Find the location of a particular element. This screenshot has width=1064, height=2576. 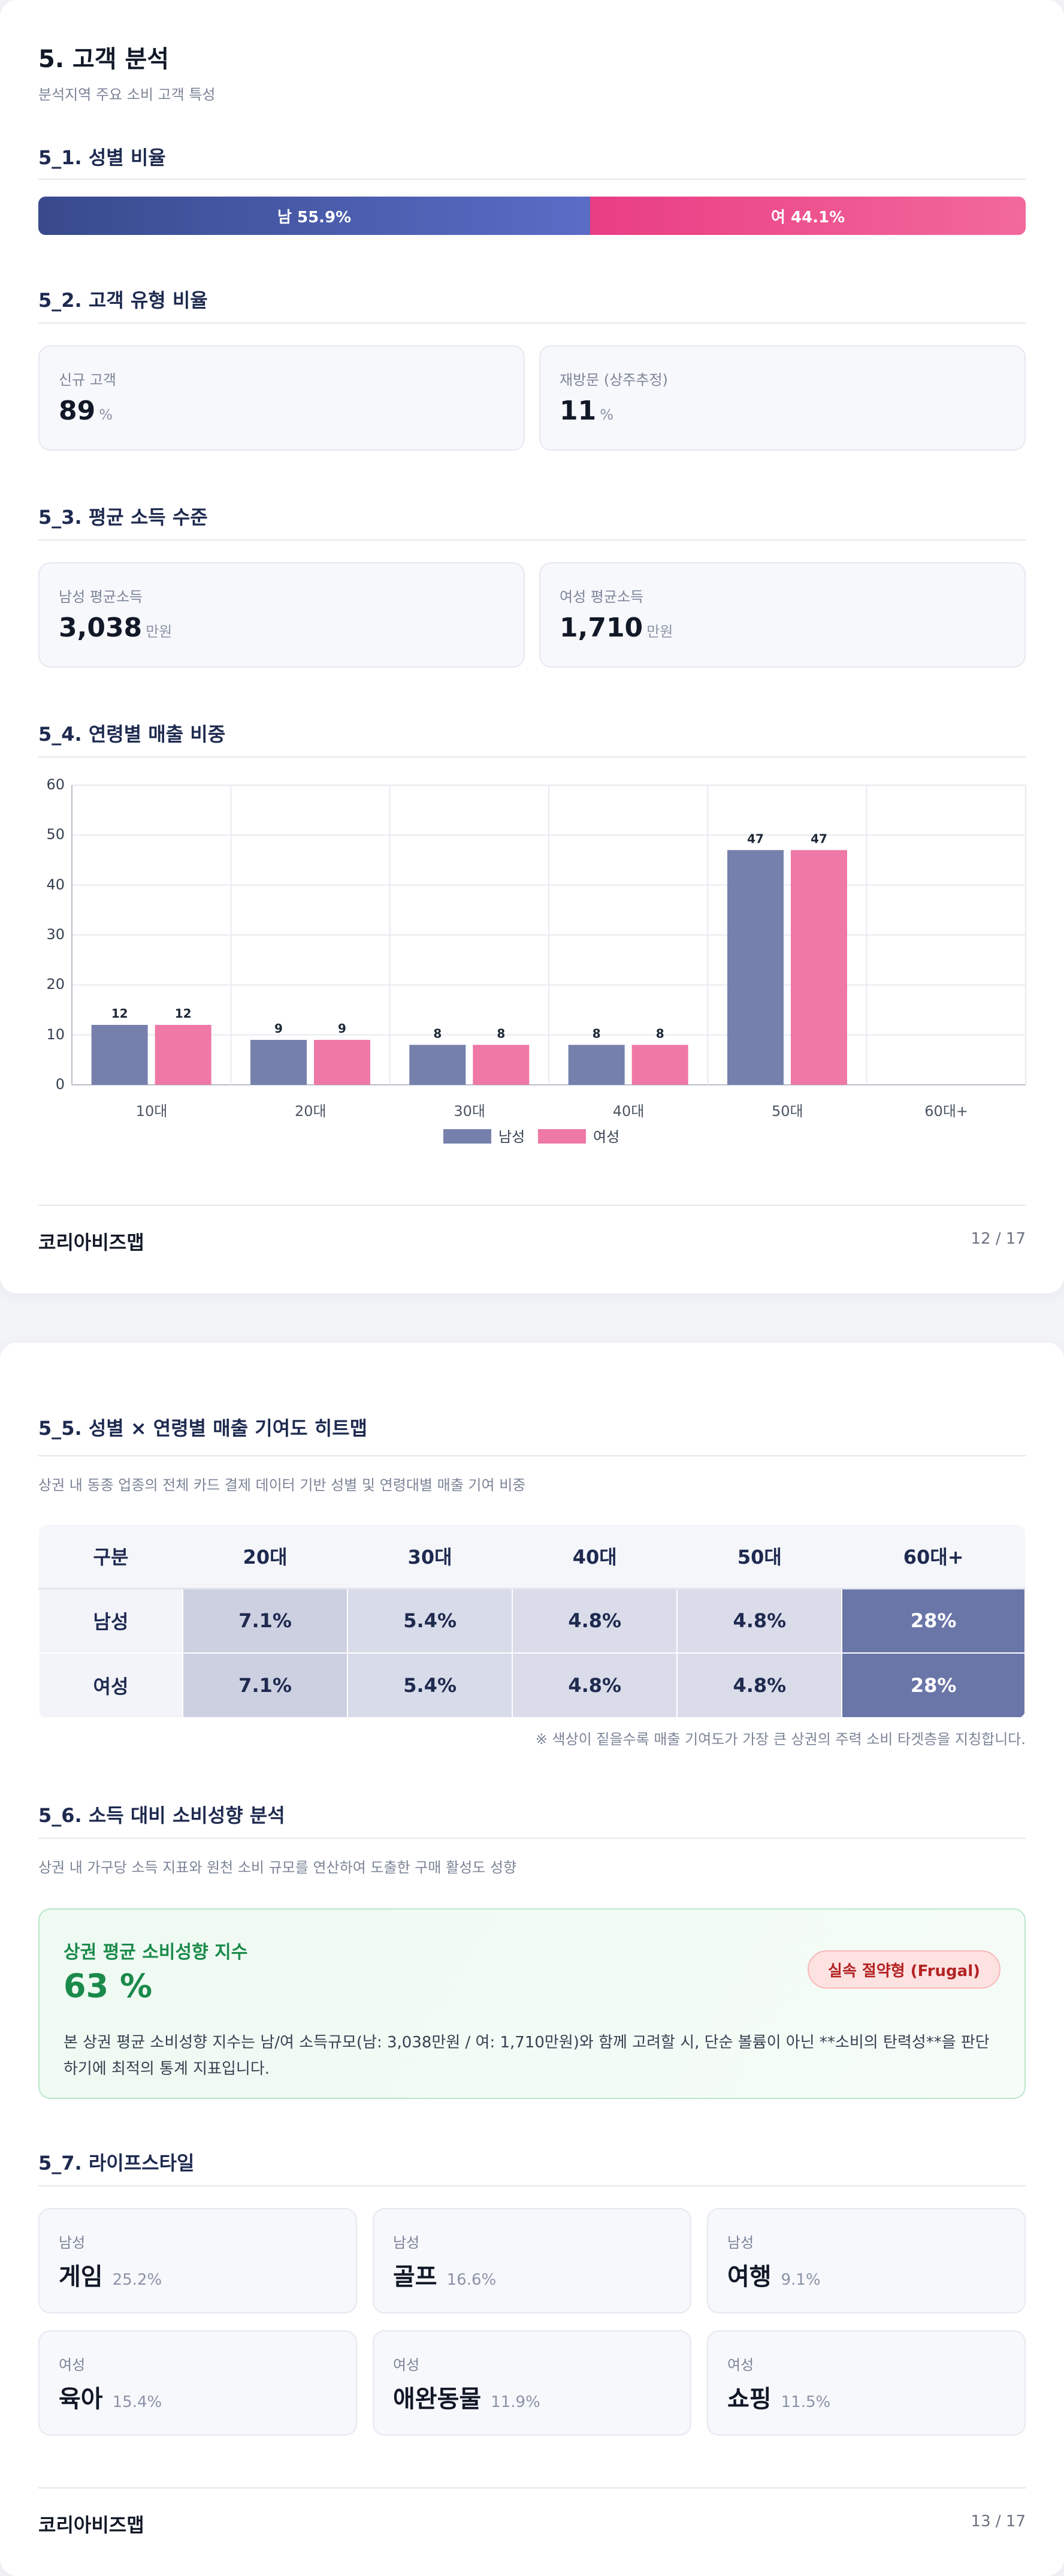

gender-ratio-bar: 남 55.9% 여 44.1% is located at coordinates (532, 216).